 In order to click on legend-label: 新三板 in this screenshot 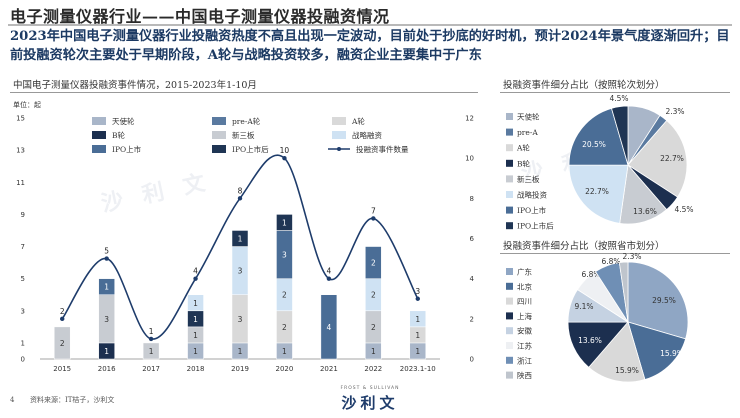, I will do `click(243, 135)`.